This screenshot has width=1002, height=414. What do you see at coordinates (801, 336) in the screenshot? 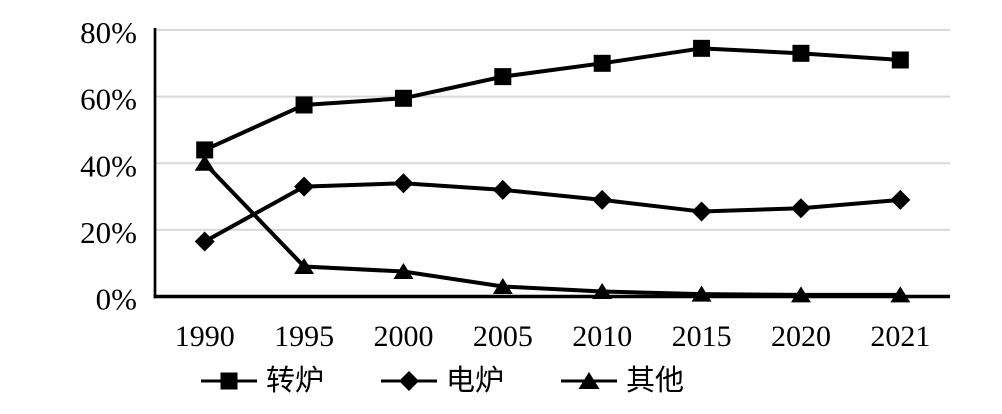
I see `x-axis-tick-label: 2020` at bounding box center [801, 336].